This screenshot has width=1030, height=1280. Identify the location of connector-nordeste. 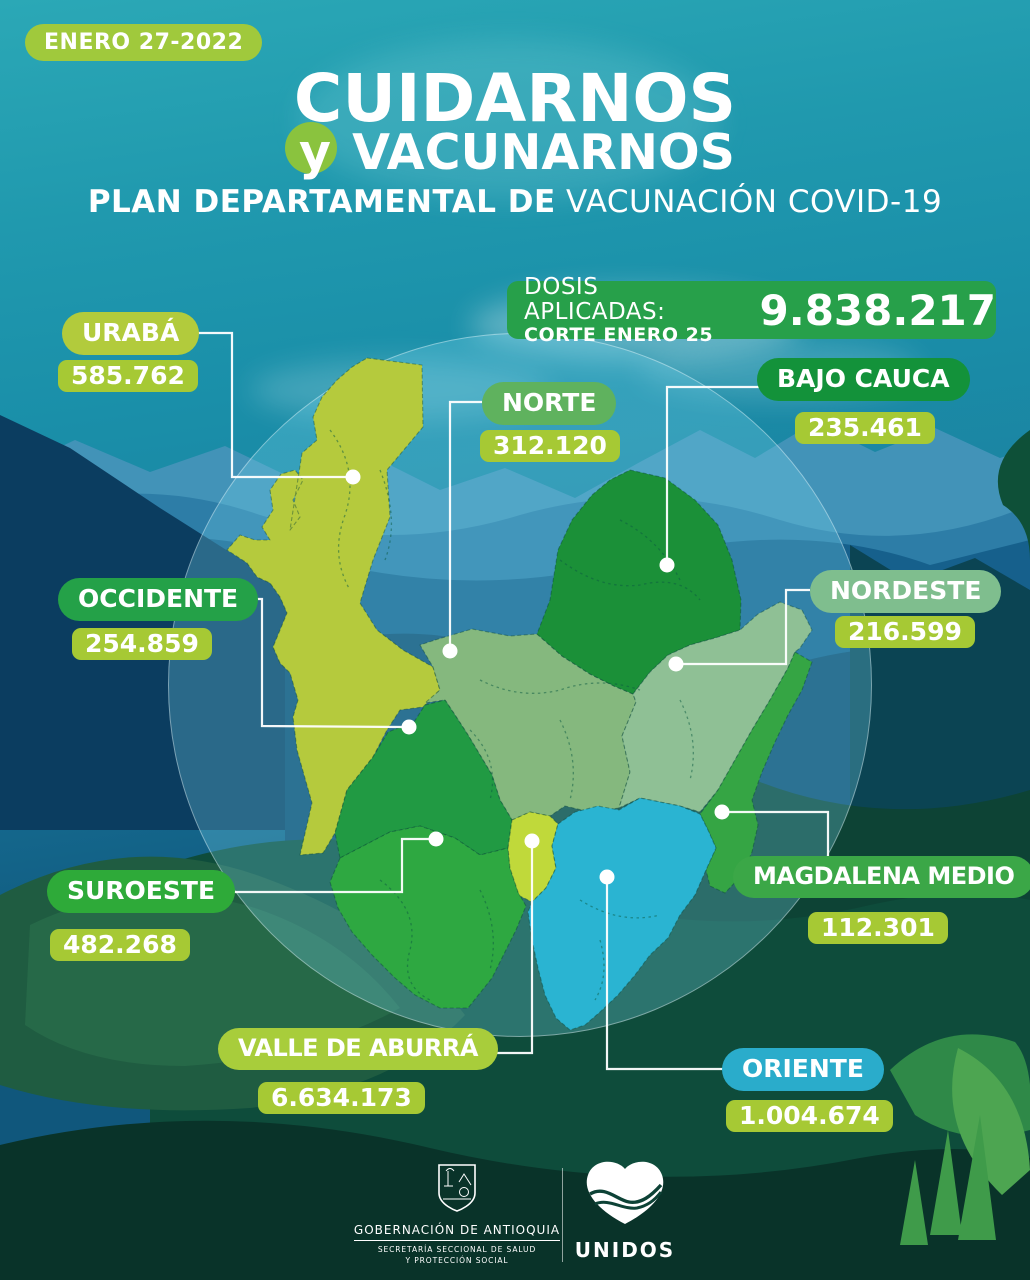
(745, 627).